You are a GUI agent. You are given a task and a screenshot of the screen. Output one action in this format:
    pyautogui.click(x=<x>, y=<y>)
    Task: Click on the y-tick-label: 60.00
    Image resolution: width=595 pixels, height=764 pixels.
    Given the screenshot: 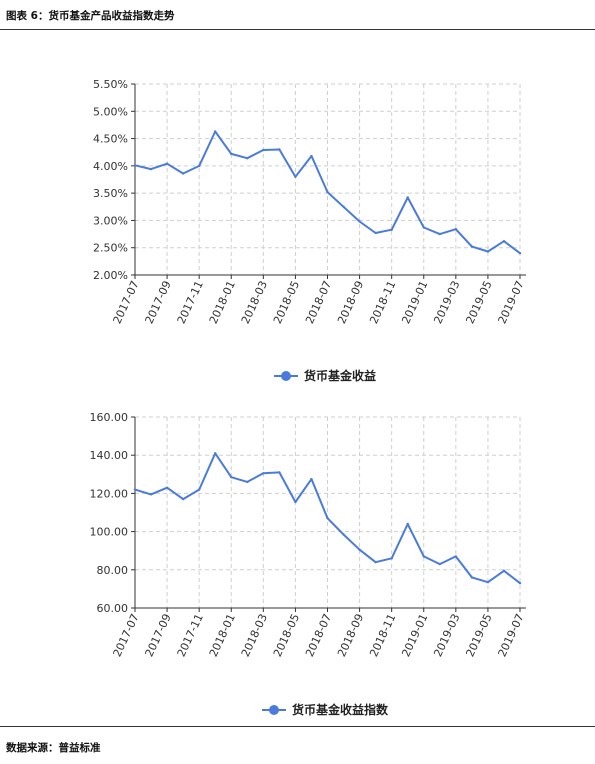 What is the action you would take?
    pyautogui.click(x=113, y=608)
    